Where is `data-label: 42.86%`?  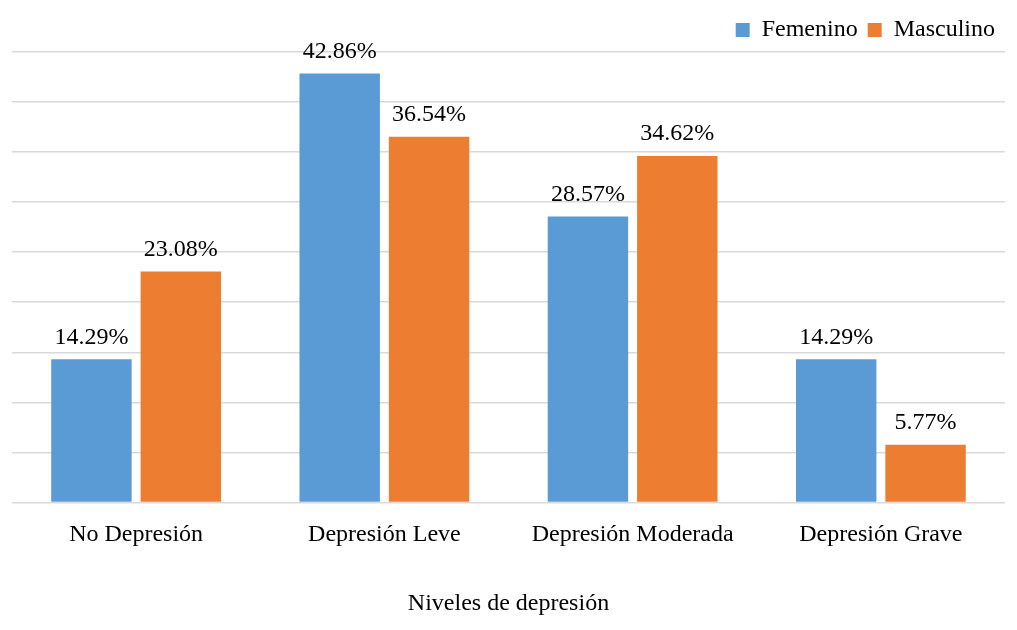
data-label: 42.86% is located at coordinates (339, 49).